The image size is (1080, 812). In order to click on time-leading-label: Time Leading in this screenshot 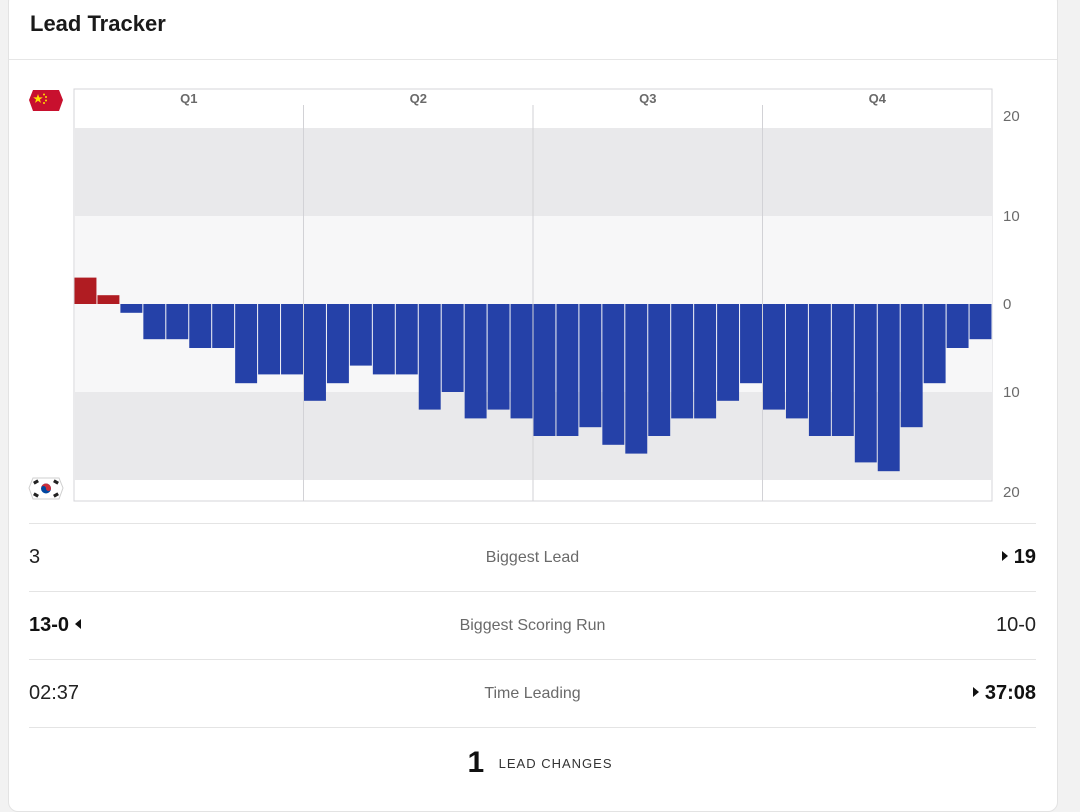, I will do `click(532, 693)`.